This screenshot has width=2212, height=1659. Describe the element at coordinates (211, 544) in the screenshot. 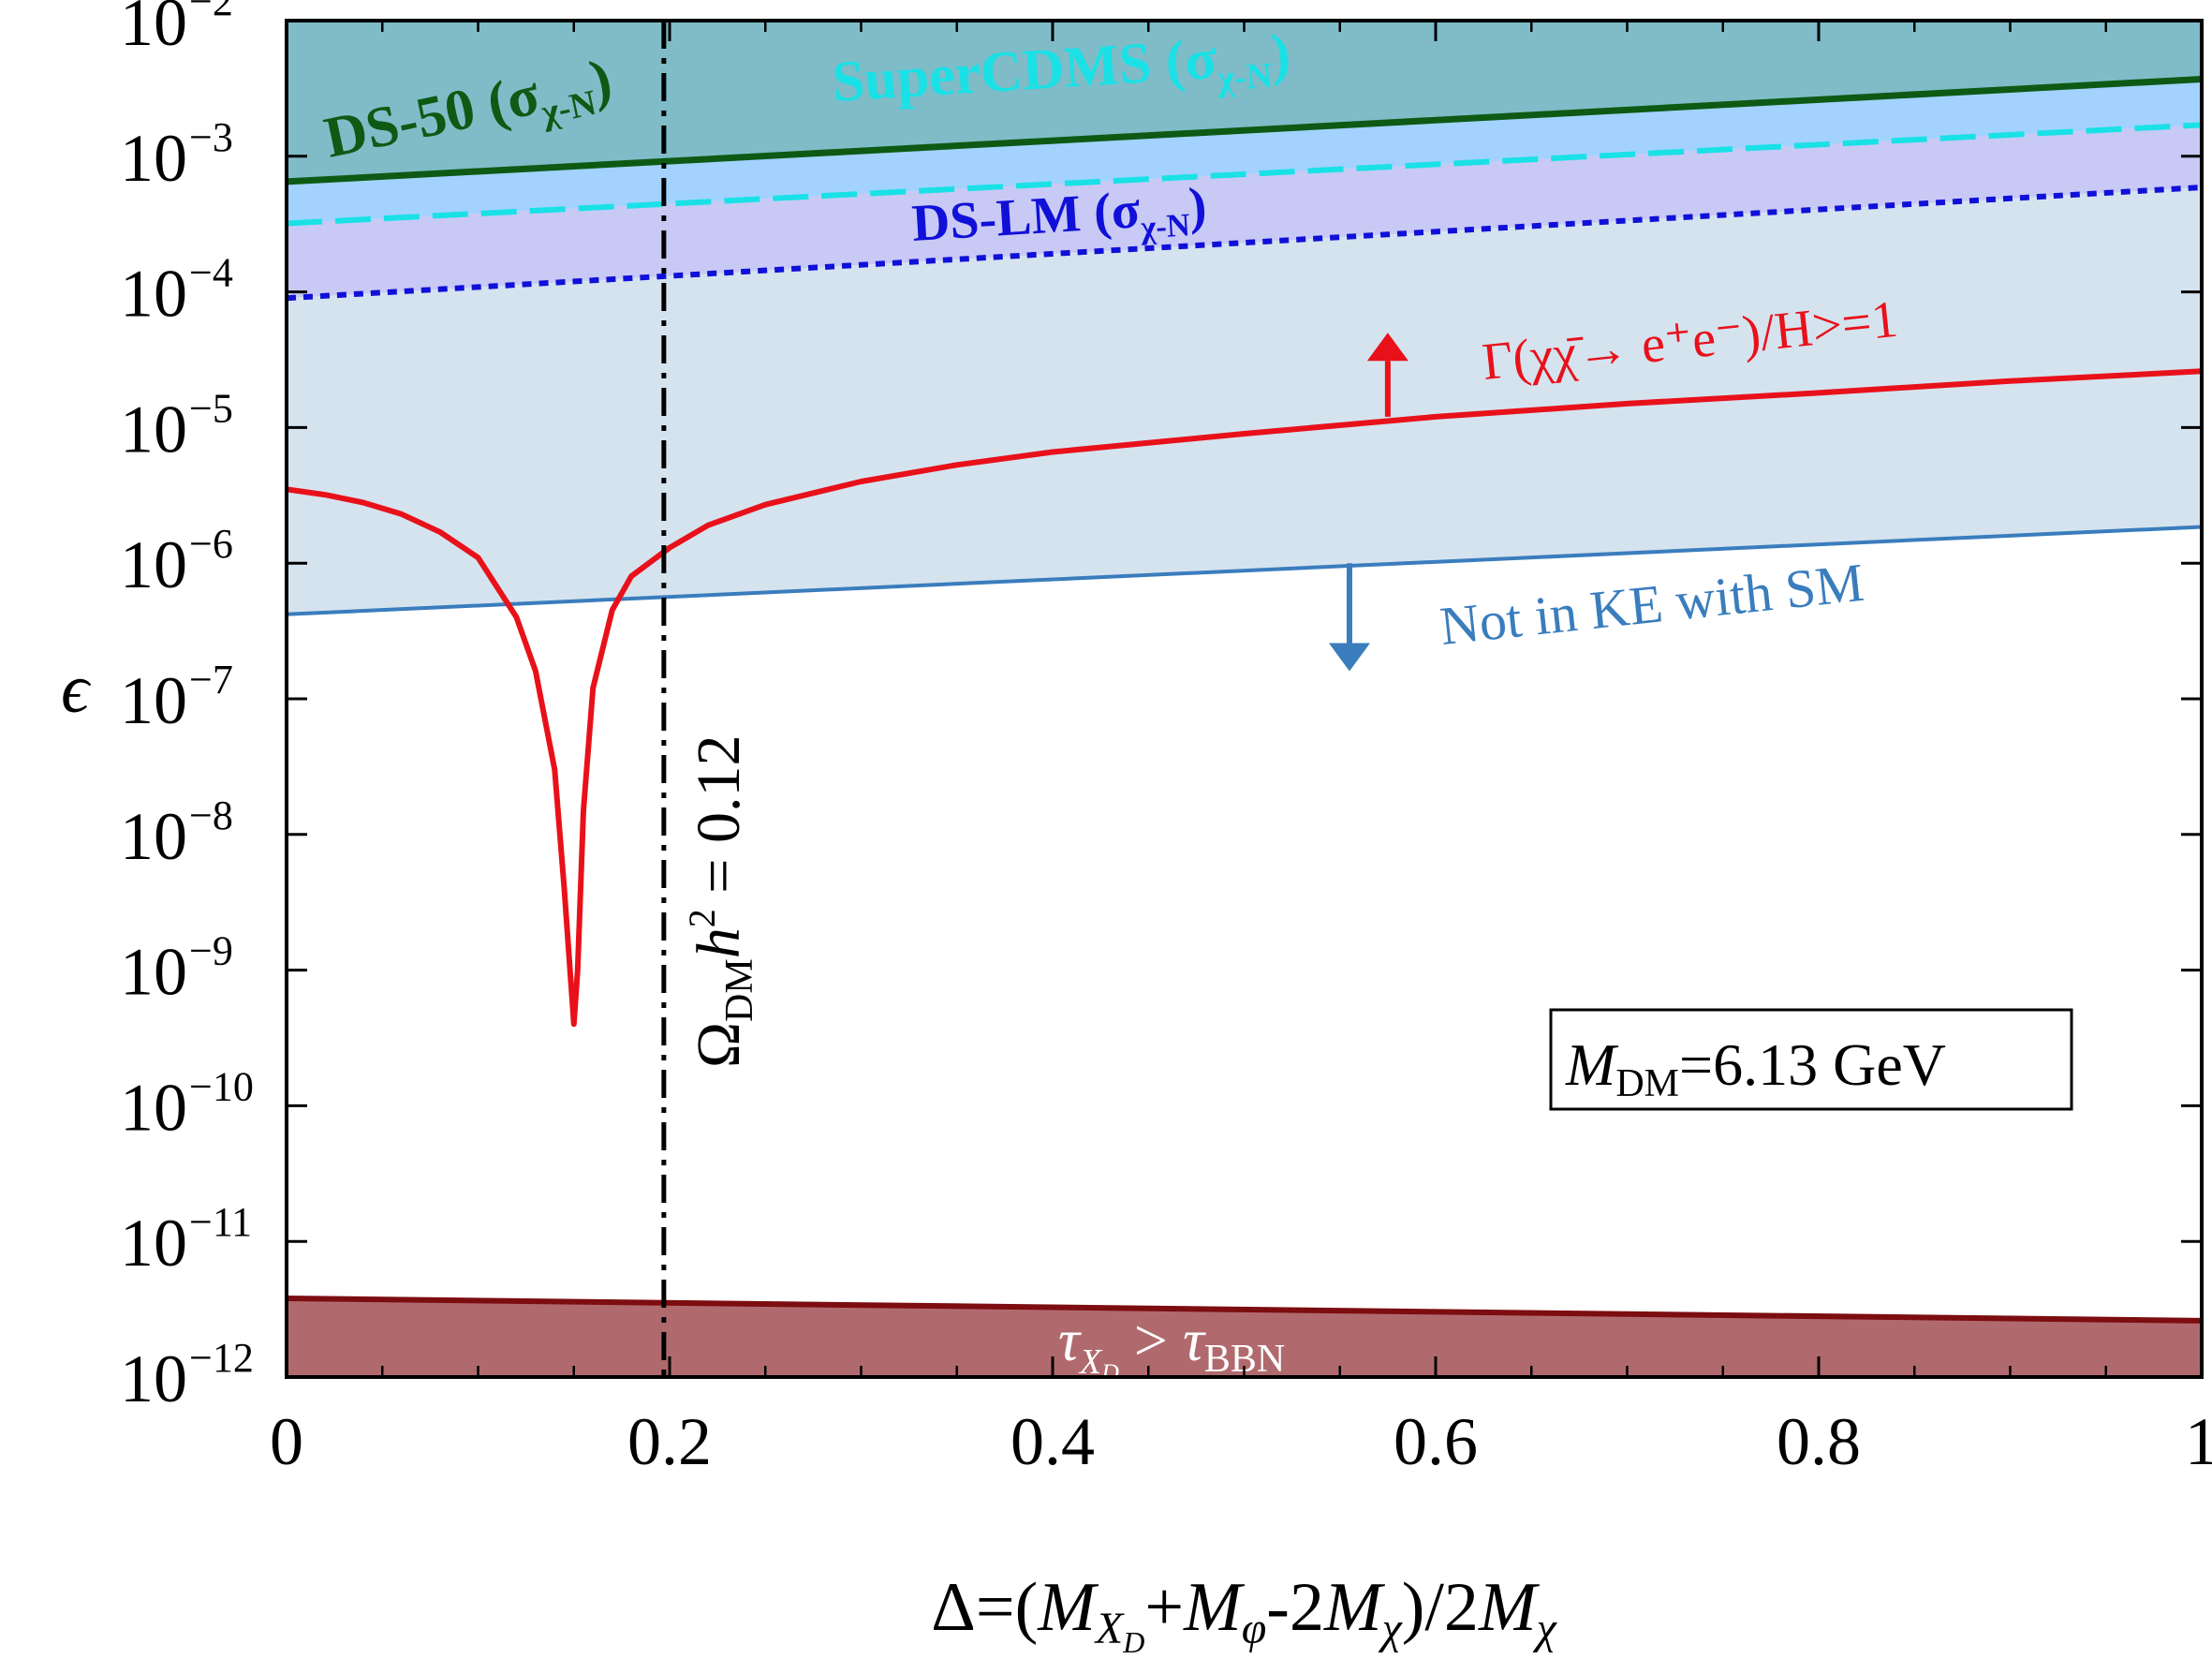

I see `y-tick-exponent: −6` at that location.